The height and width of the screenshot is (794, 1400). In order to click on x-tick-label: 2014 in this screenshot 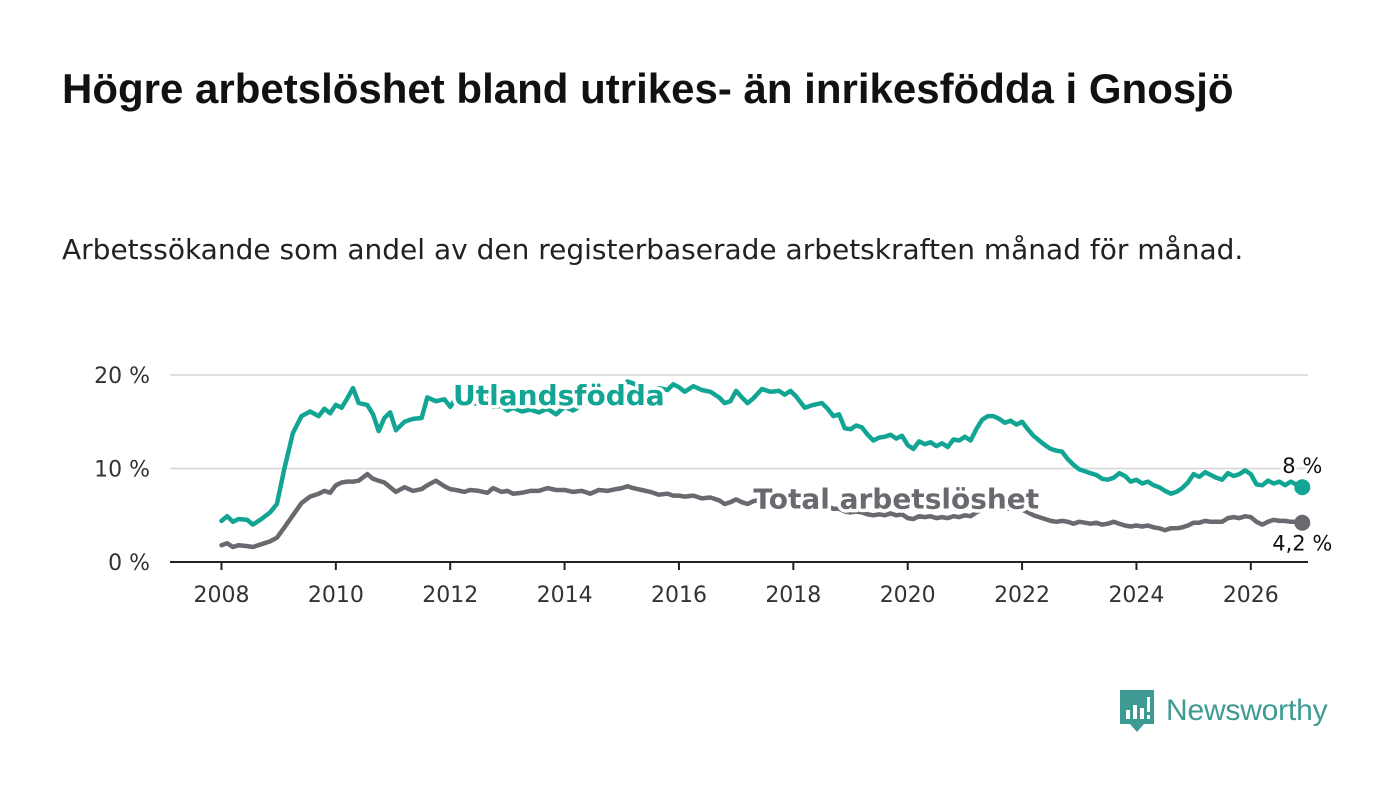, I will do `click(565, 595)`.